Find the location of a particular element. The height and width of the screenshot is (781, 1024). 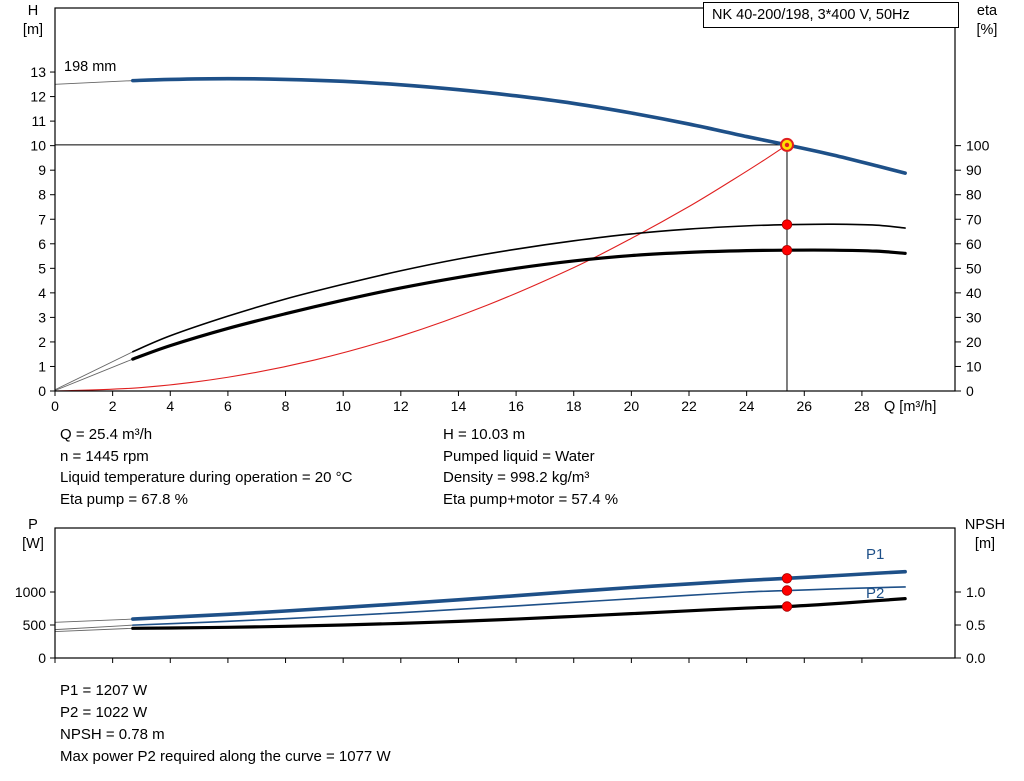

h-axis-title-unit: [m] is located at coordinates (33, 30).